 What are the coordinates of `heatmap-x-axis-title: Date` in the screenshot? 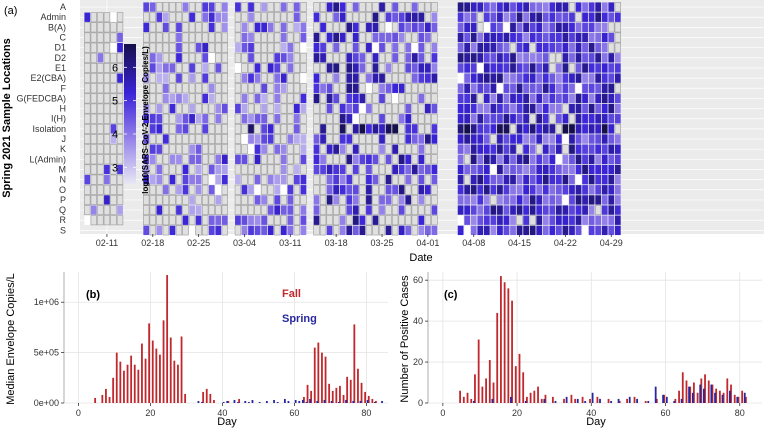 It's located at (420, 258).